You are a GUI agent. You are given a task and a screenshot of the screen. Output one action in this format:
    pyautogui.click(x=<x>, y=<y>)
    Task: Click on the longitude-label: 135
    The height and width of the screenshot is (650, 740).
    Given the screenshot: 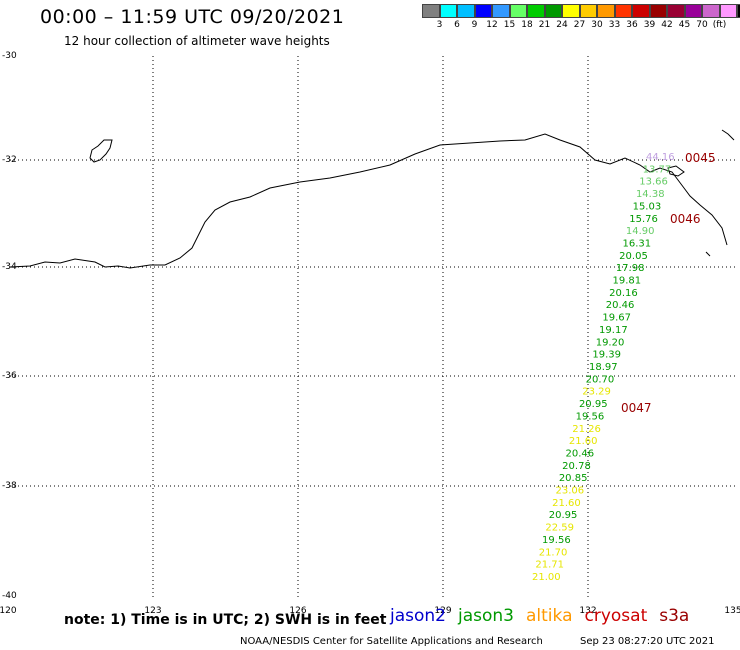 What is the action you would take?
    pyautogui.click(x=732, y=611)
    